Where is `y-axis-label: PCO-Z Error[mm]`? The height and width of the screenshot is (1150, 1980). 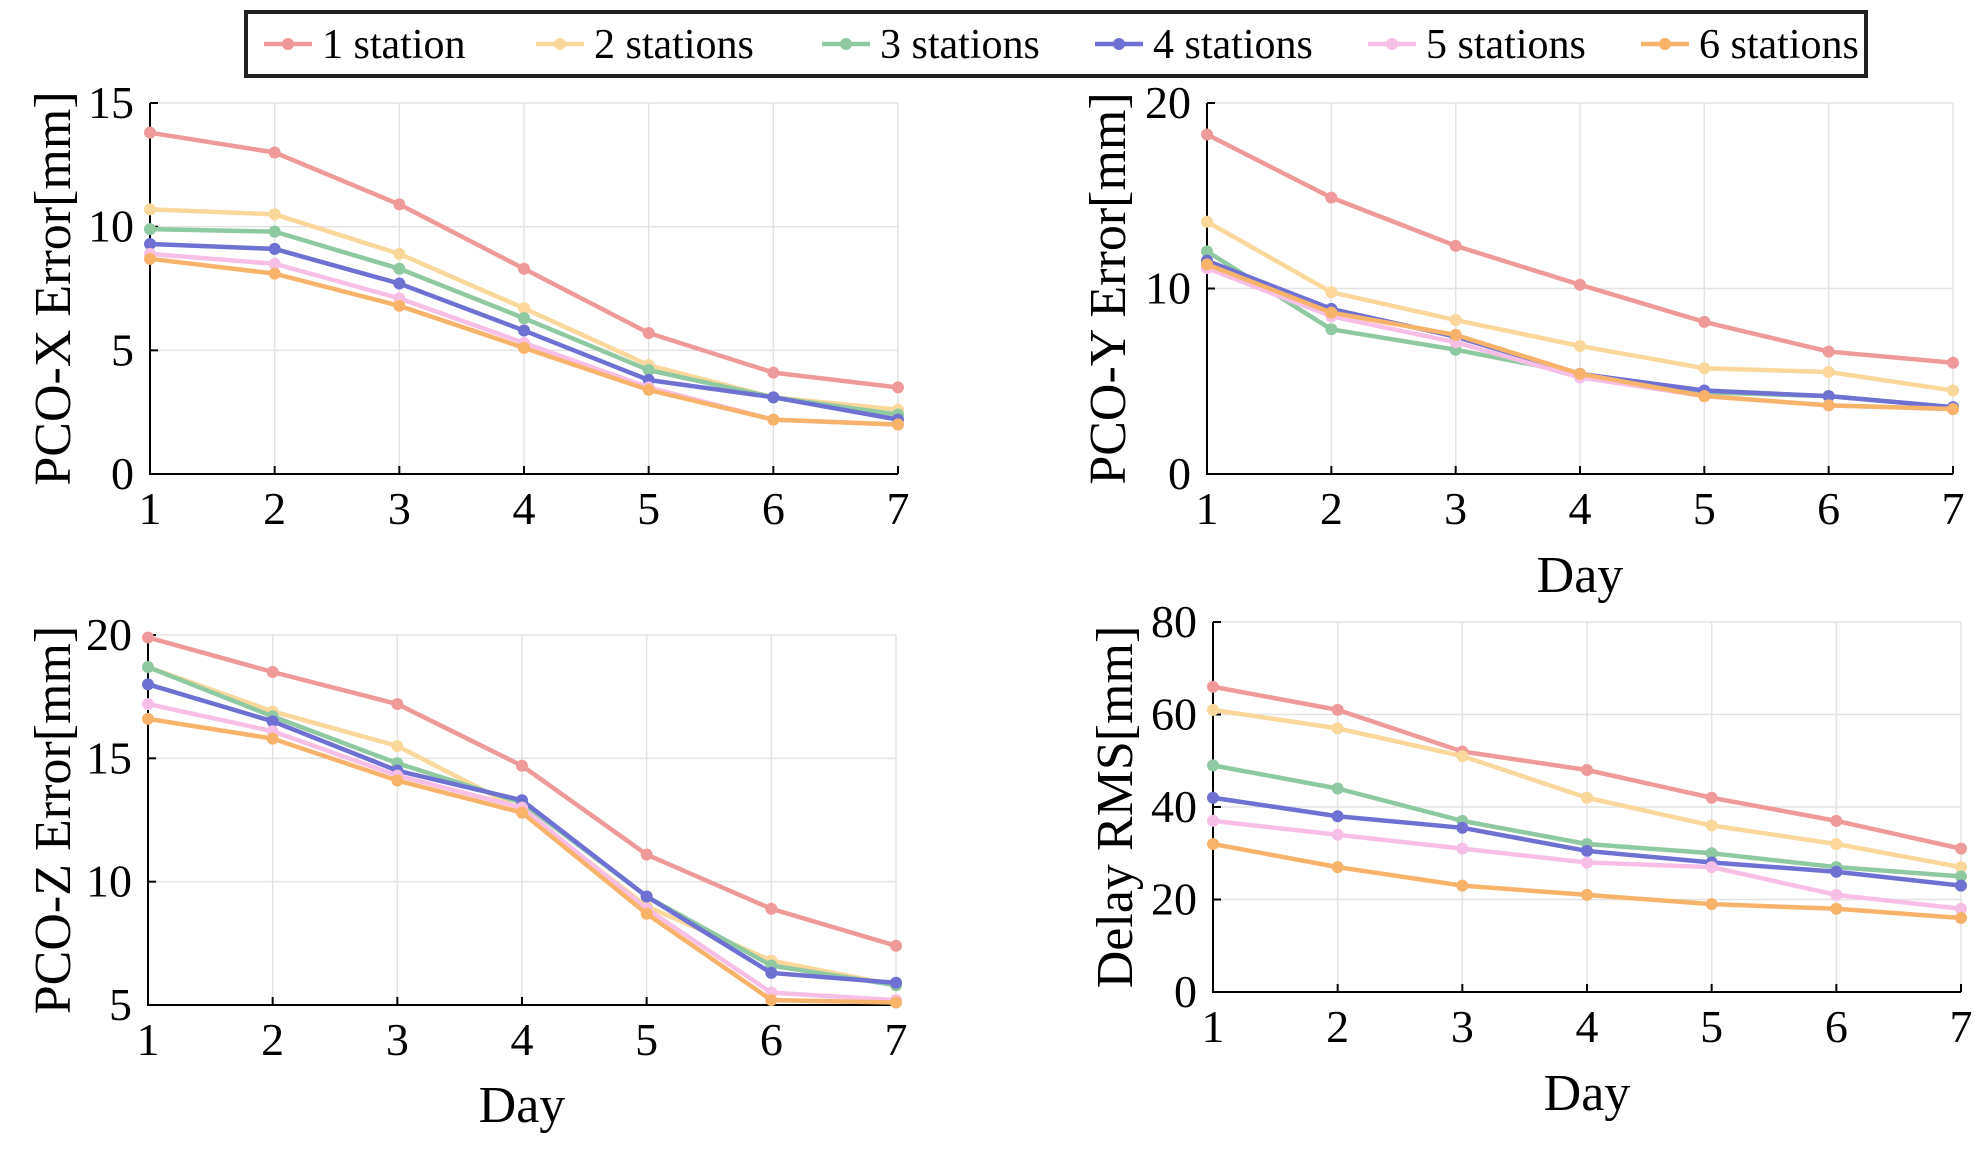
y-axis-label: PCO-Z Error[mm] is located at coordinates (53, 820).